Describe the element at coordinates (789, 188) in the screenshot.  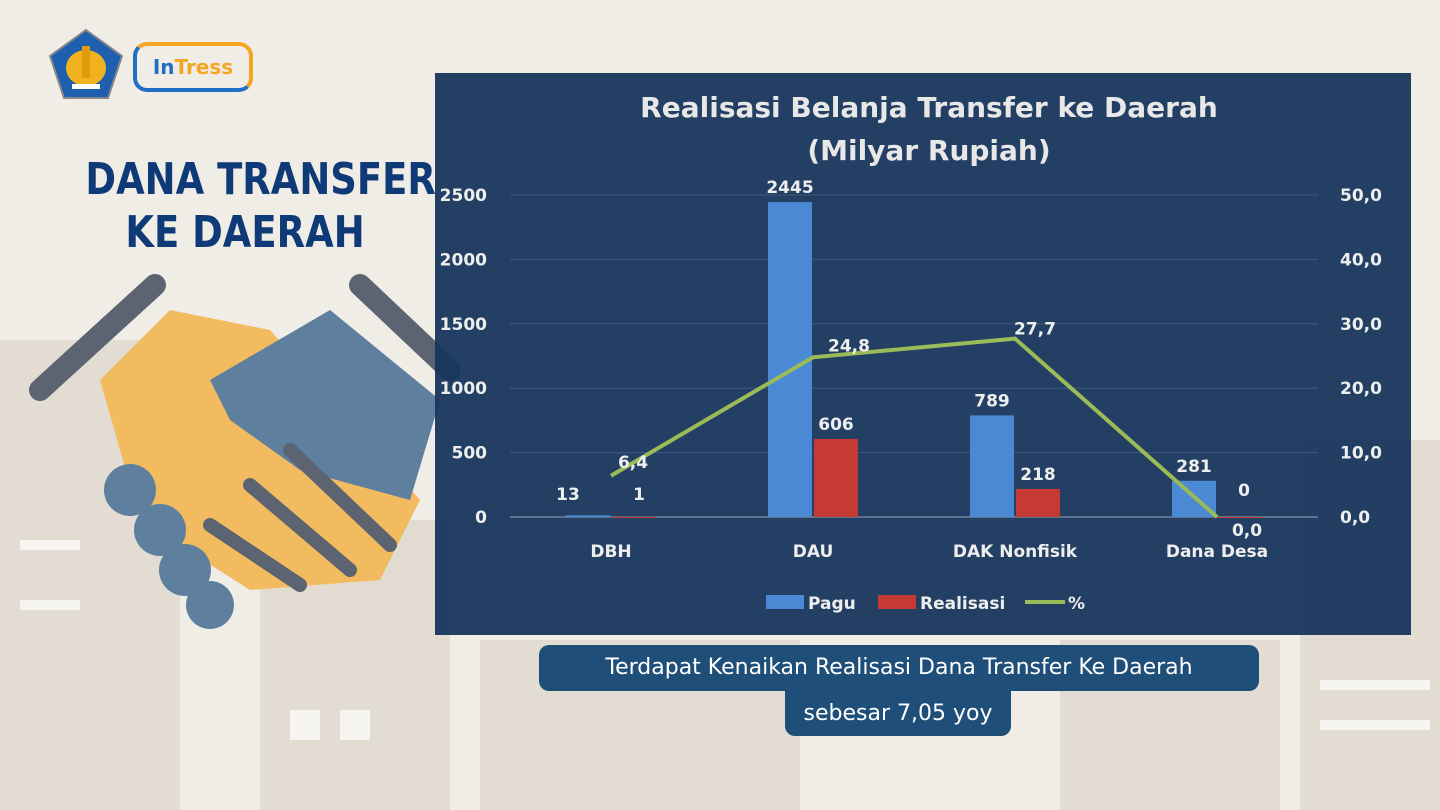
I see `pagu-label: 2445` at that location.